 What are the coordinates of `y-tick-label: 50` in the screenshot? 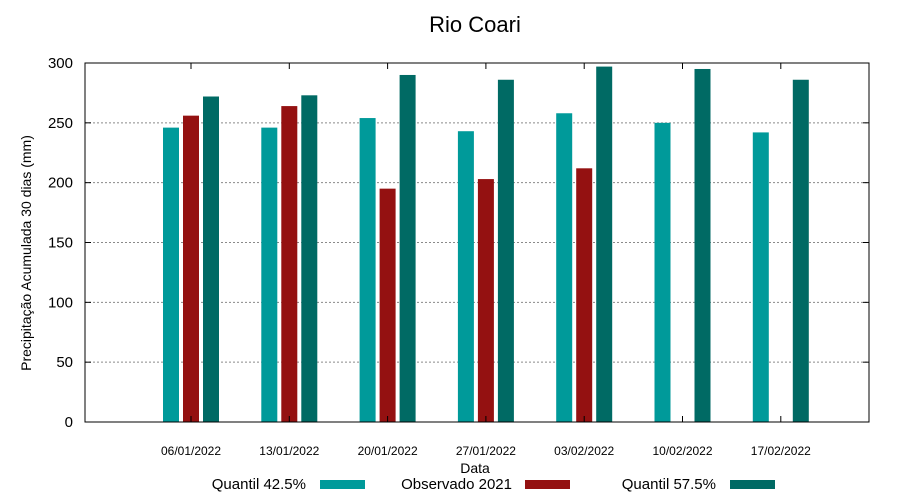 It's located at (64, 362).